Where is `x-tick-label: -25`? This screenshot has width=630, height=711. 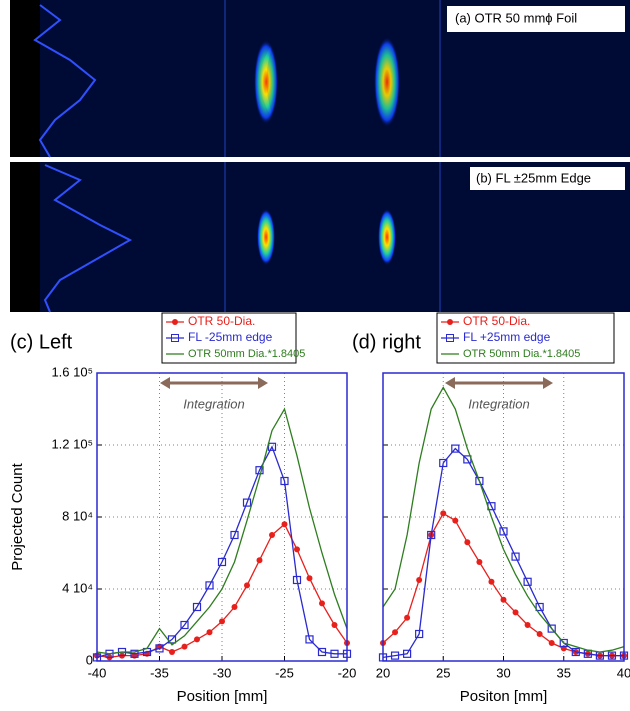 x-tick-label: -25 is located at coordinates (284, 672).